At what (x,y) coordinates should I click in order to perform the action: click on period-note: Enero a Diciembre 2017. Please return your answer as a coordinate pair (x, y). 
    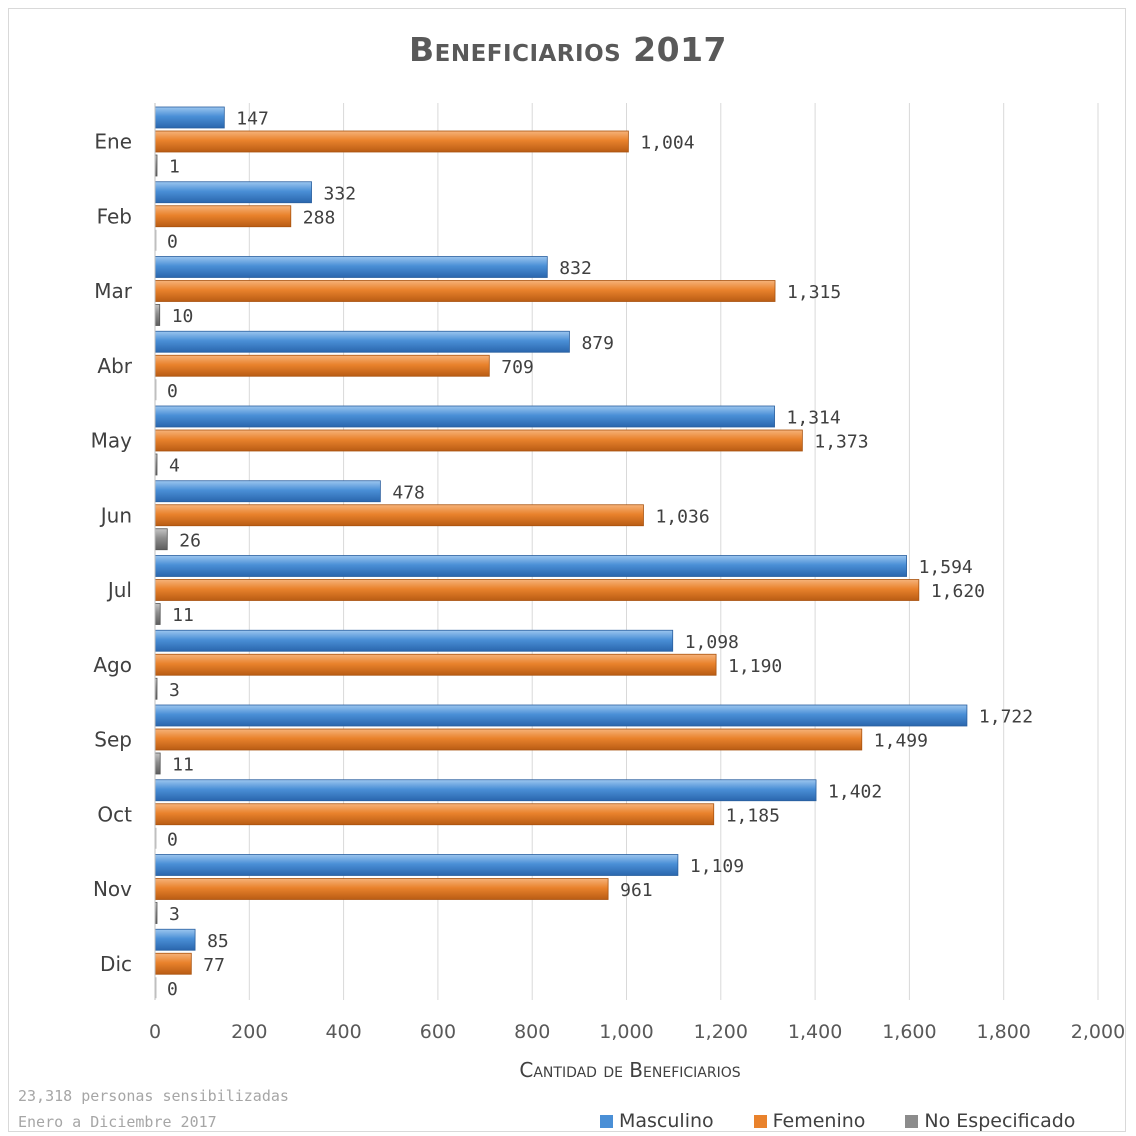
    Looking at the image, I should click on (117, 1122).